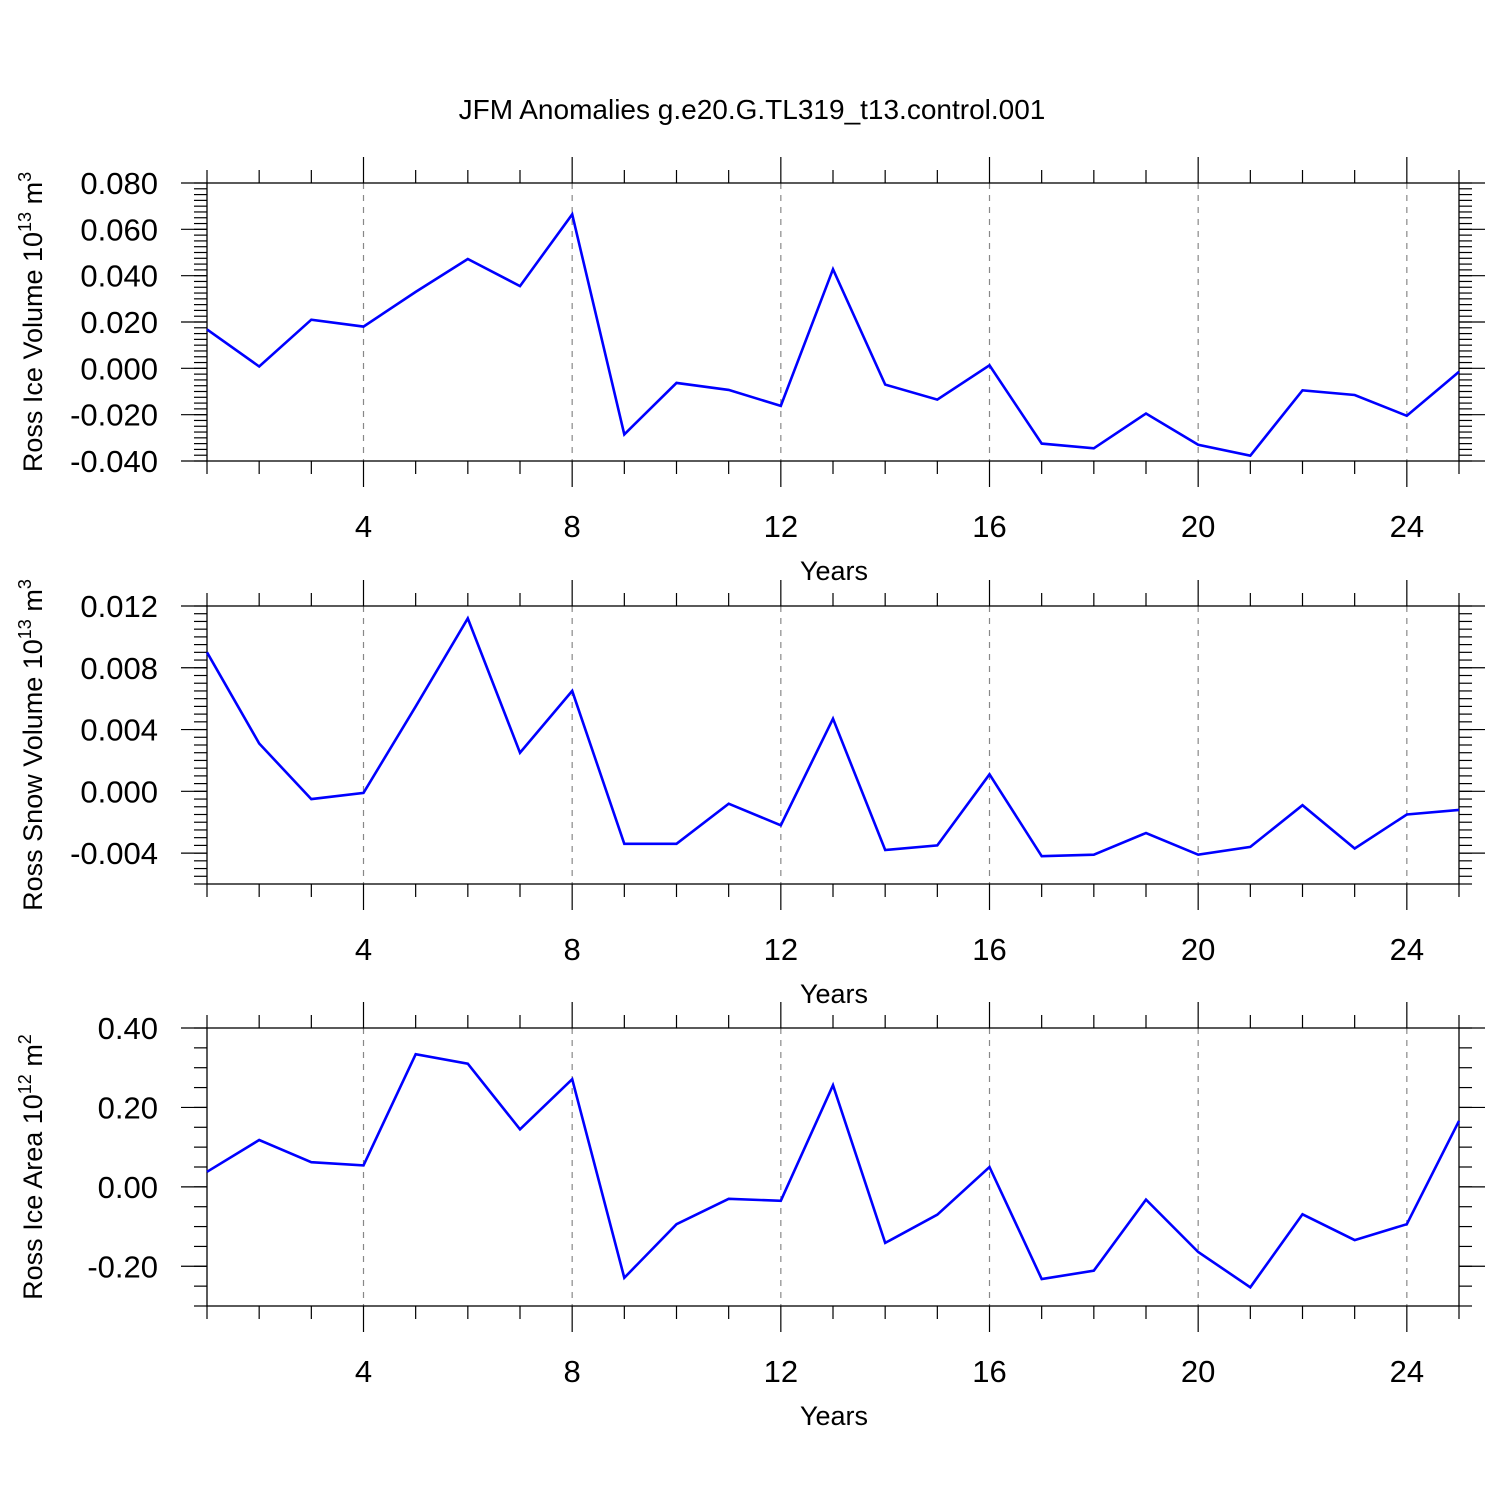 The width and height of the screenshot is (1500, 1500). I want to click on y-tick-label: 0.40, so click(128, 1028).